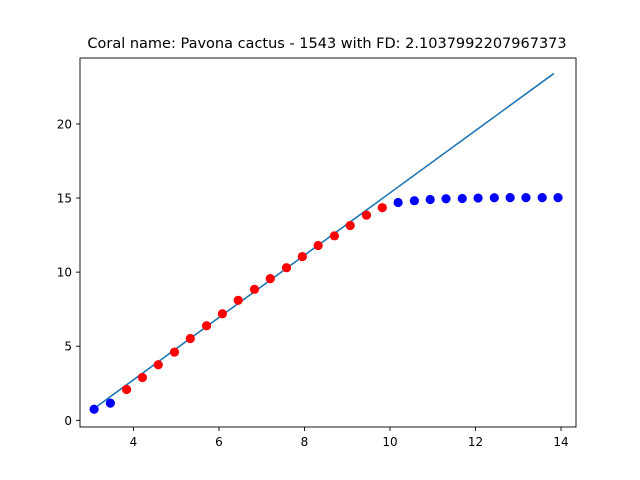  I want to click on x-tick-label: 6, so click(219, 442).